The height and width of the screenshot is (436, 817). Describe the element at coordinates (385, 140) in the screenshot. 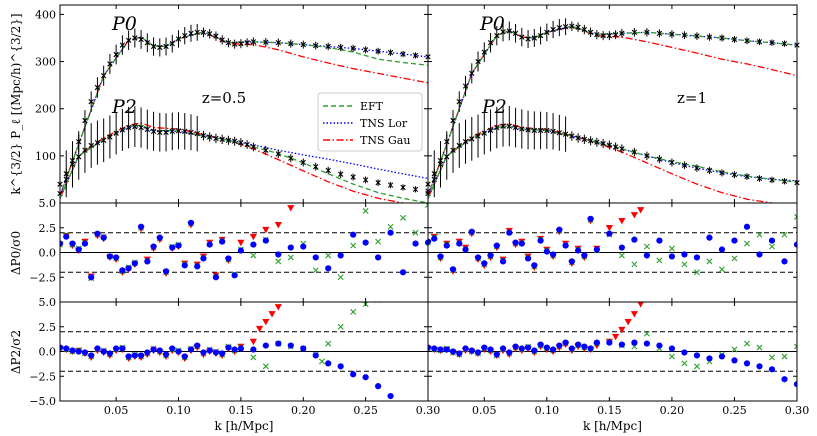

I see `legend-label: TNS Gau` at that location.